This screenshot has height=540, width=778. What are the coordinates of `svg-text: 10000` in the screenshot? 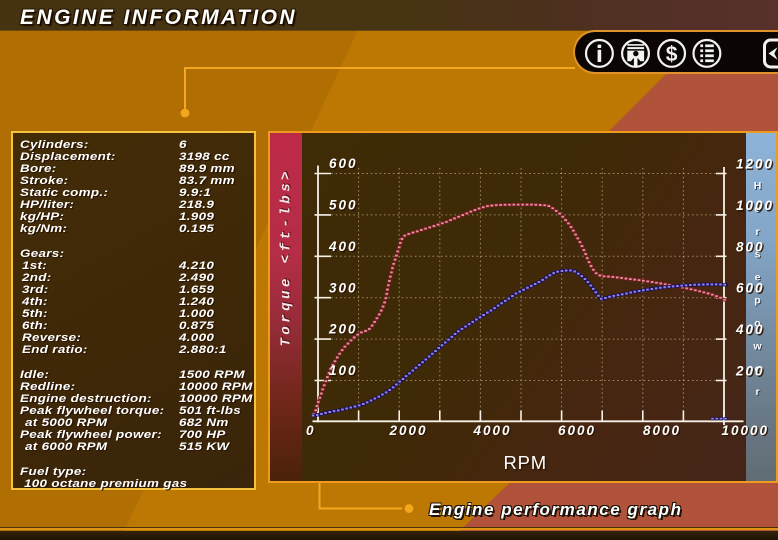 It's located at (746, 430).